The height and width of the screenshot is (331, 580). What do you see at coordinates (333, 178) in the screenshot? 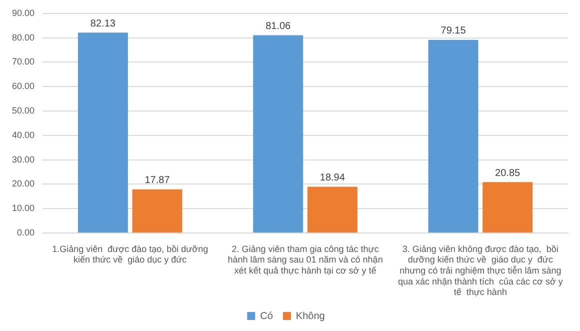
I see `data-label: 18.94` at bounding box center [333, 178].